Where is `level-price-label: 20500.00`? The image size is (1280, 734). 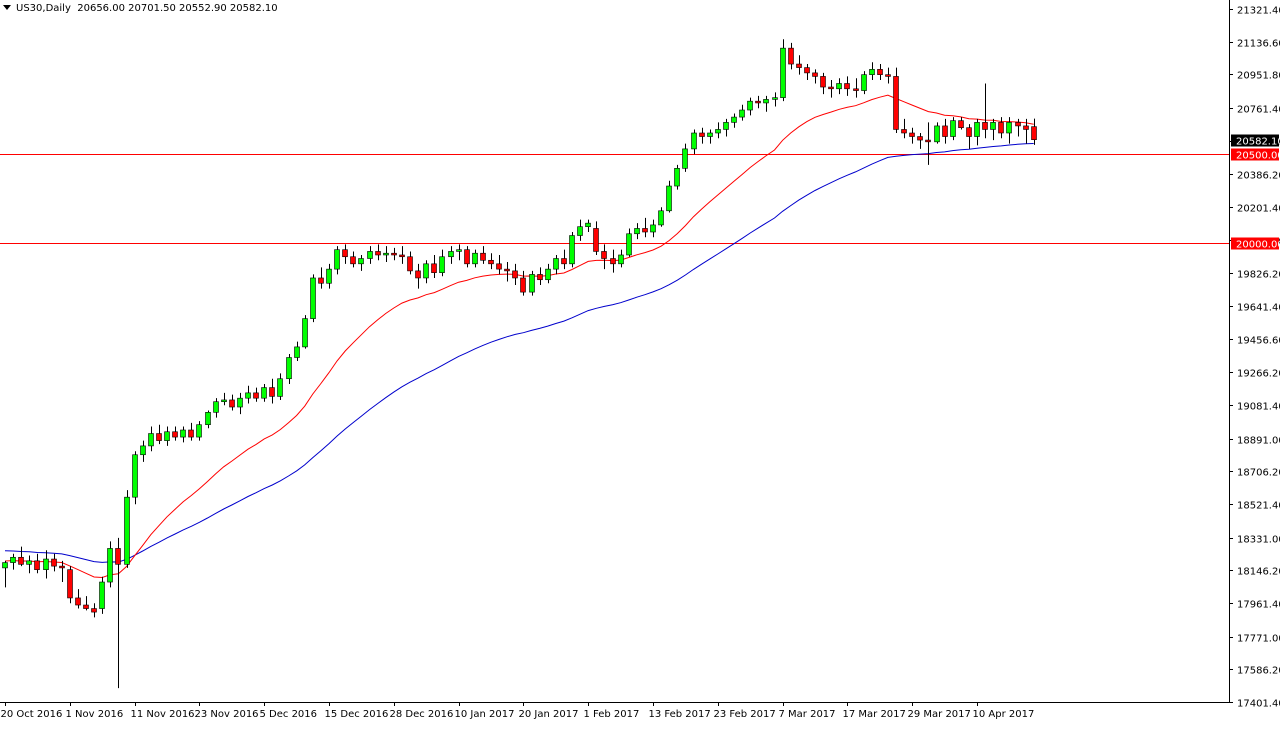 level-price-label: 20500.00 is located at coordinates (1258, 156).